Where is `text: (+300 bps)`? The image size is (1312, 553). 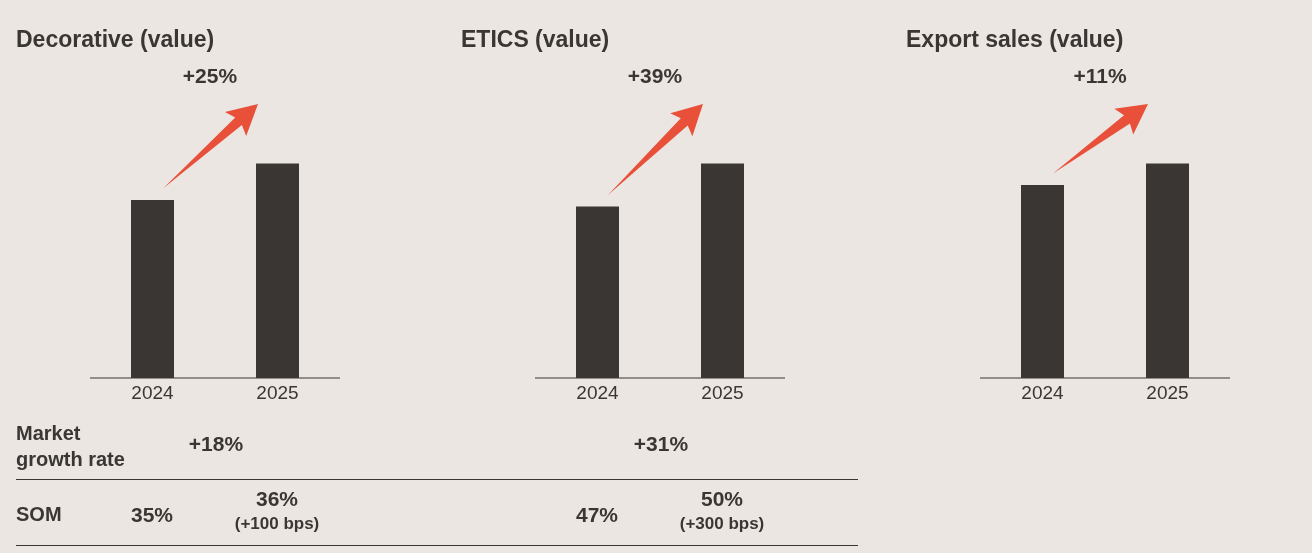 text: (+300 bps) is located at coordinates (722, 524).